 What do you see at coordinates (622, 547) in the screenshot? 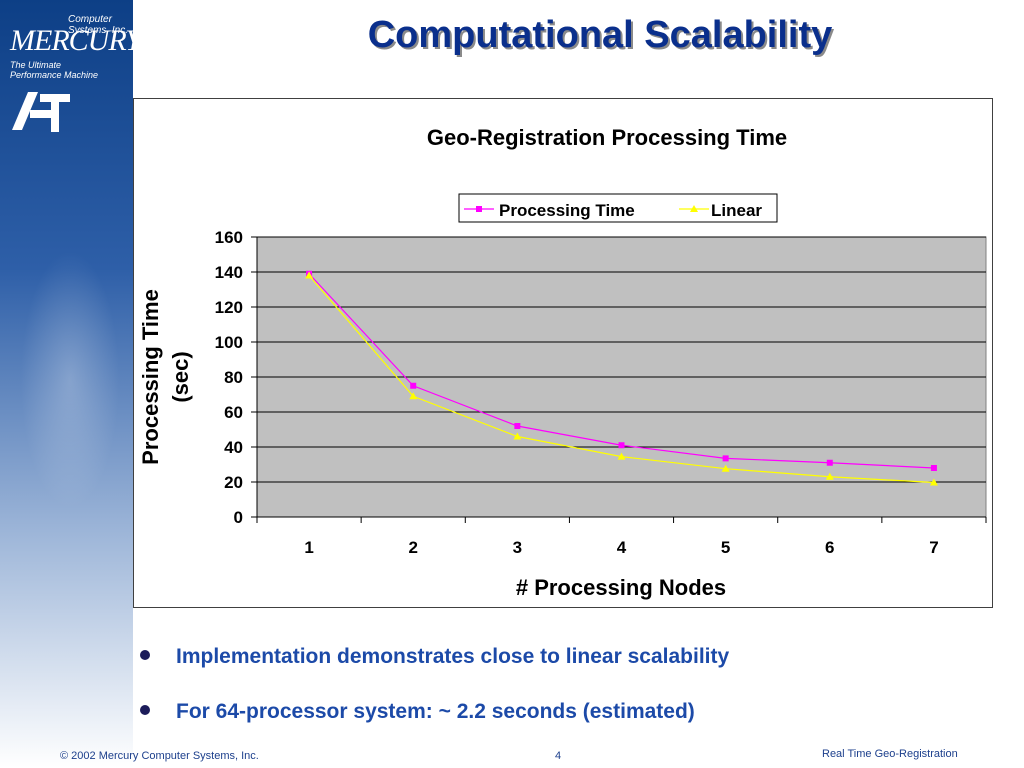
I see `x-tick-label: 4` at bounding box center [622, 547].